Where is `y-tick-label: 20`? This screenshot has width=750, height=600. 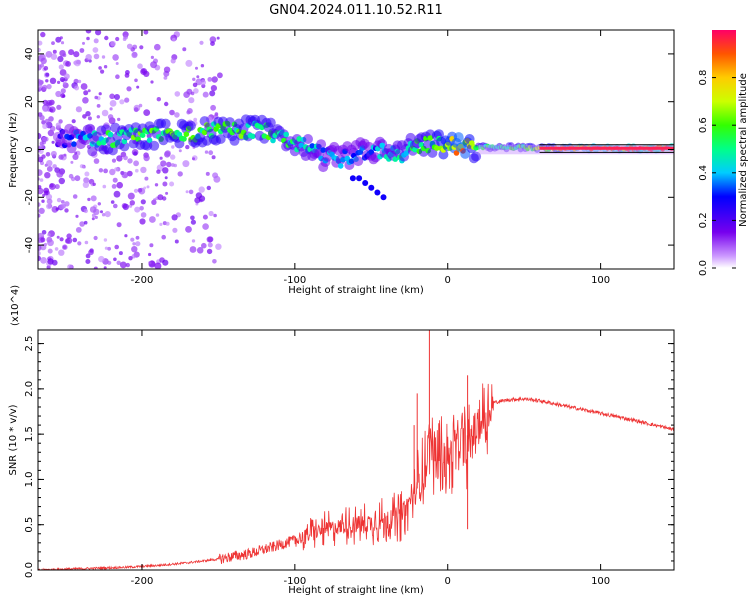
y-tick-label: 20 is located at coordinates (29, 101).